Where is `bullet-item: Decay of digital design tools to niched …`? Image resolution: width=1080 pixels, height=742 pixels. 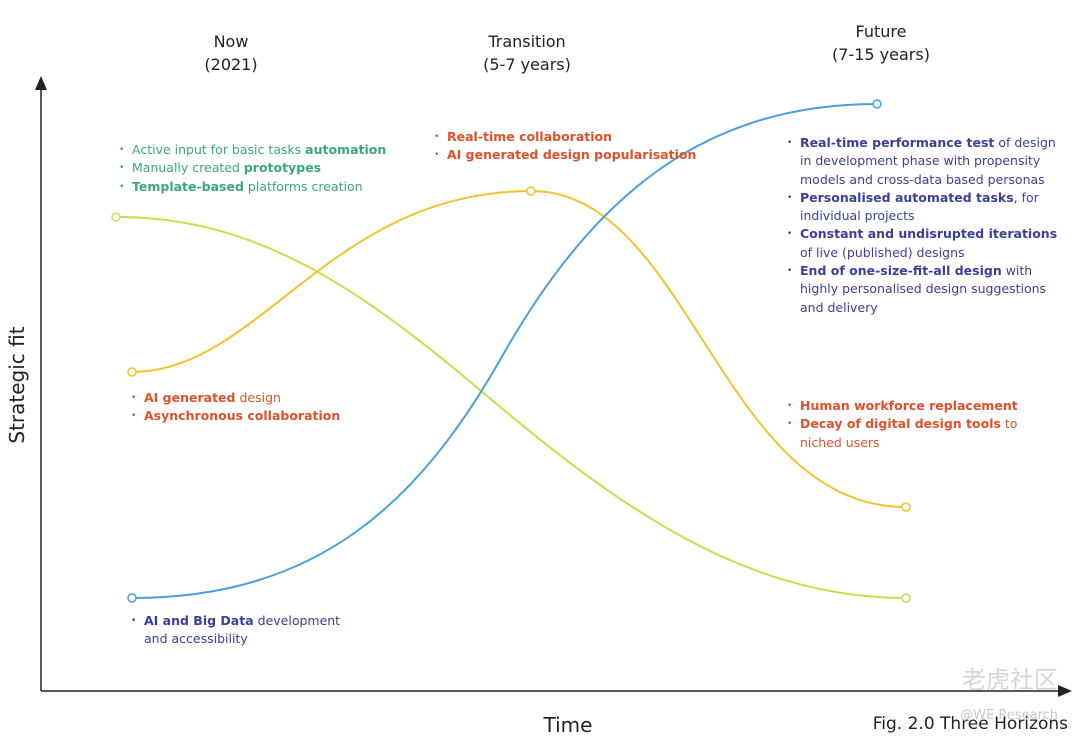 bullet-item: Decay of digital design tools to niched … is located at coordinates (908, 433).